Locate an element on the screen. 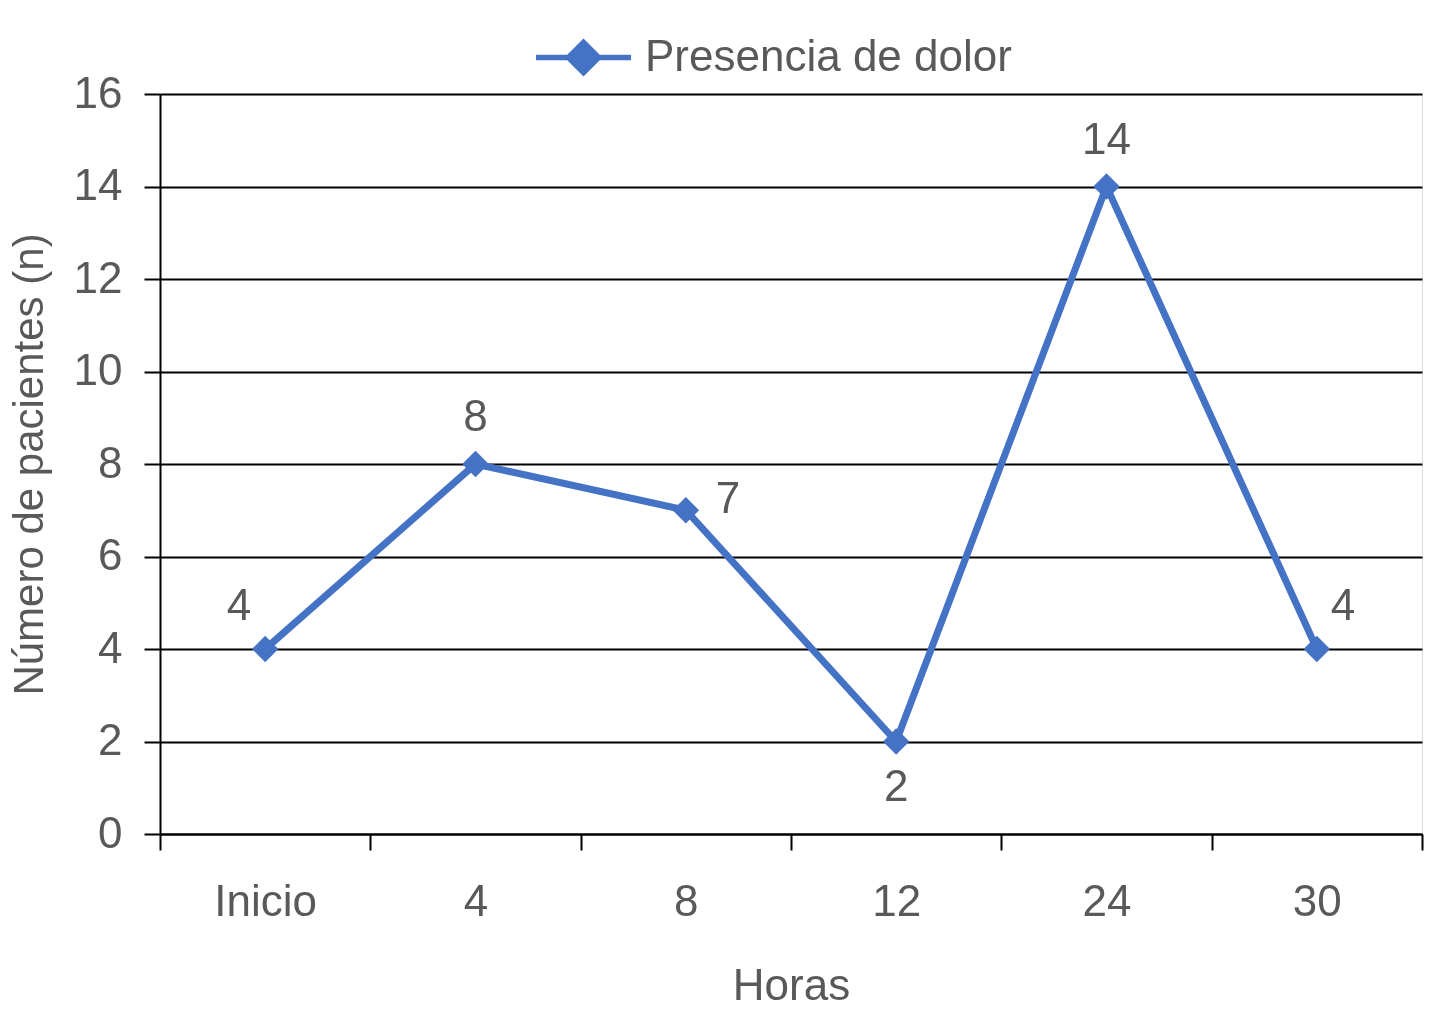 This screenshot has height=1024, width=1440. y-tick-label: 0 is located at coordinates (110, 832).